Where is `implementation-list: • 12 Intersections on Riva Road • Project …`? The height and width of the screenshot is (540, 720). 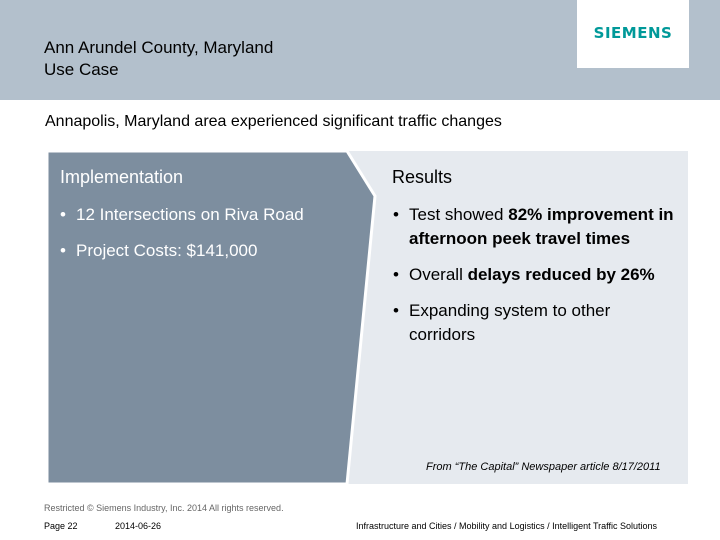
implementation-list: • 12 Intersections on Riva Road • Project … is located at coordinates (210, 239).